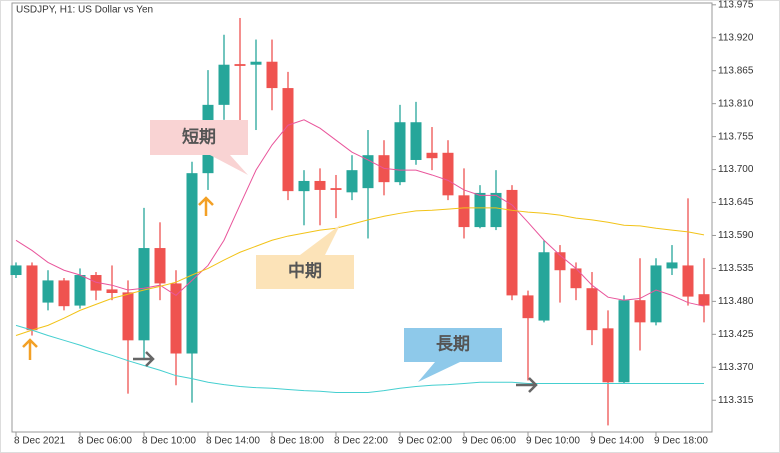 The image size is (780, 453). I want to click on up-arrows, so click(118, 278).